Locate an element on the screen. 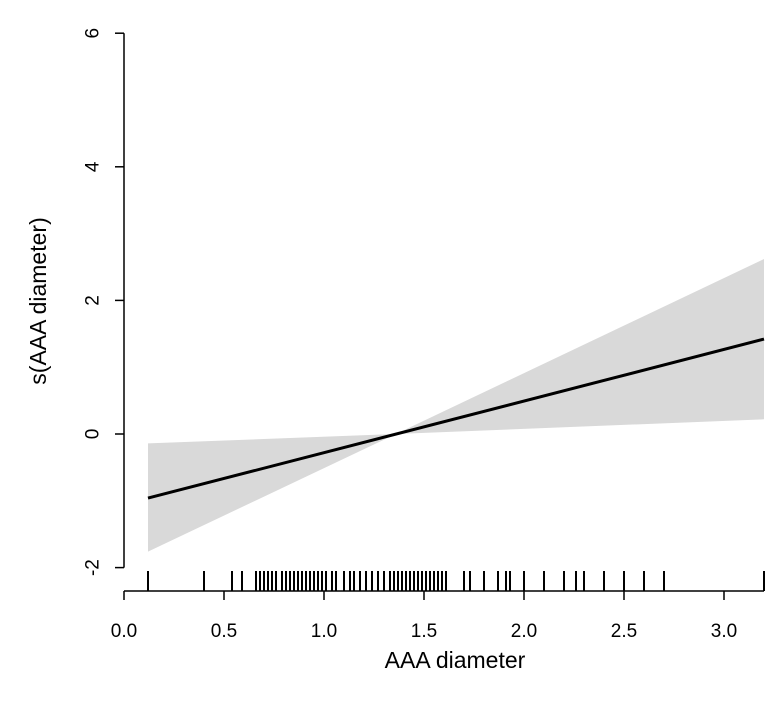 The image size is (777, 701). y-tick-label: 4 is located at coordinates (93, 166).